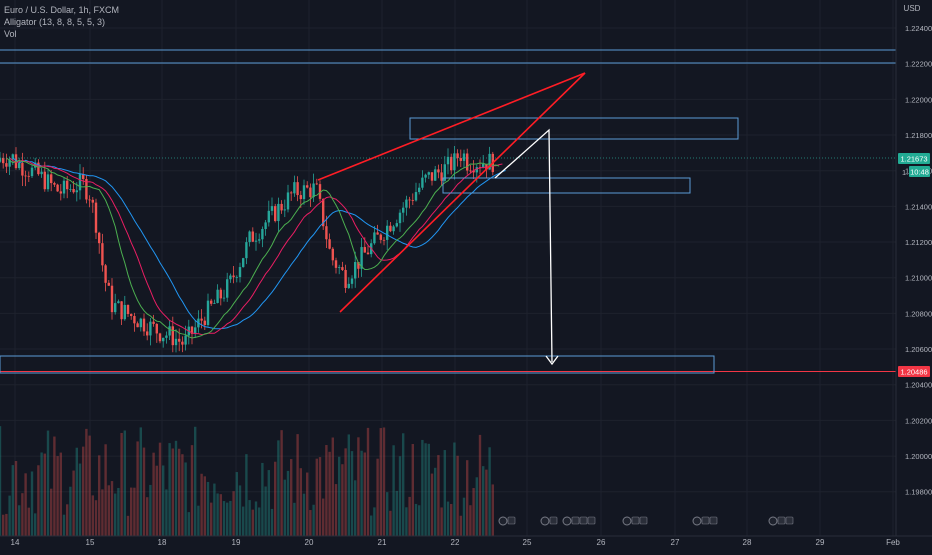 The image size is (932, 555). I want to click on wedge-lower-trendline, so click(462, 192).